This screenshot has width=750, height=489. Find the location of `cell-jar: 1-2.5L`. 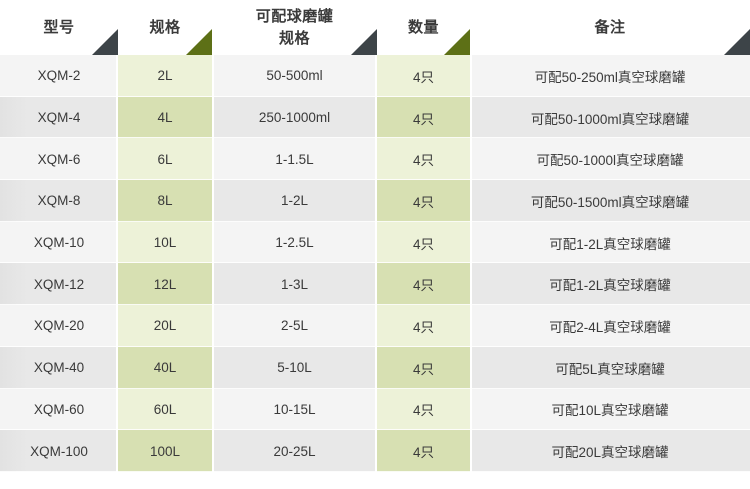

cell-jar: 1-2.5L is located at coordinates (294, 243).